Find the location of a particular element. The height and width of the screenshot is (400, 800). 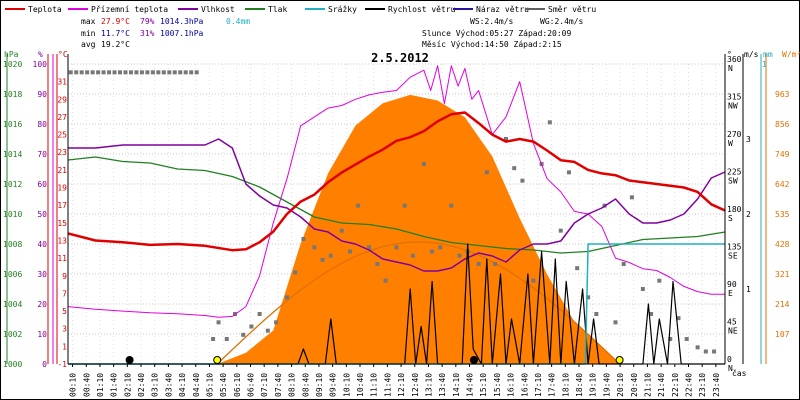

x-tick-label: 16:10 is located at coordinates (511, 385).